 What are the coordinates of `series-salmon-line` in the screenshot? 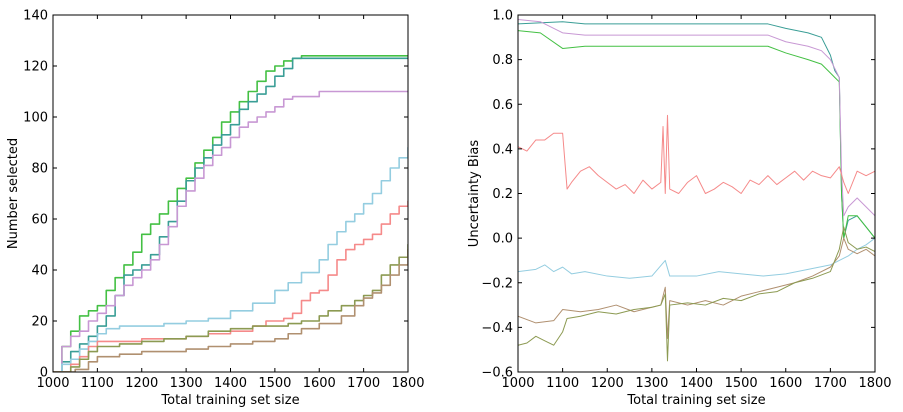 It's located at (696, 154).